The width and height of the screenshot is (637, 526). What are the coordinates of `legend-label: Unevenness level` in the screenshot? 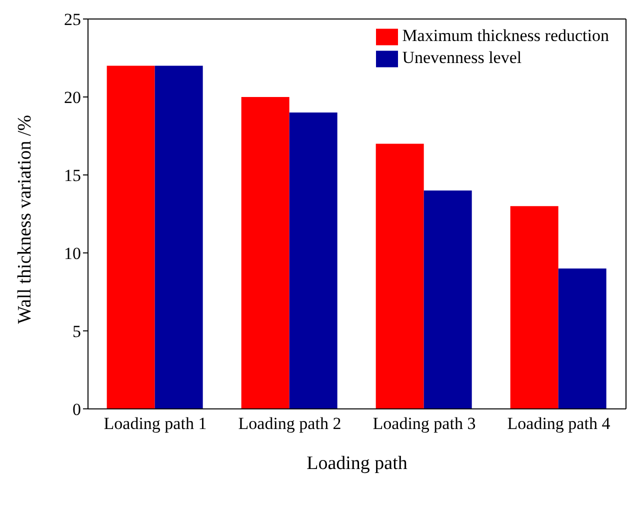 It's located at (462, 58).